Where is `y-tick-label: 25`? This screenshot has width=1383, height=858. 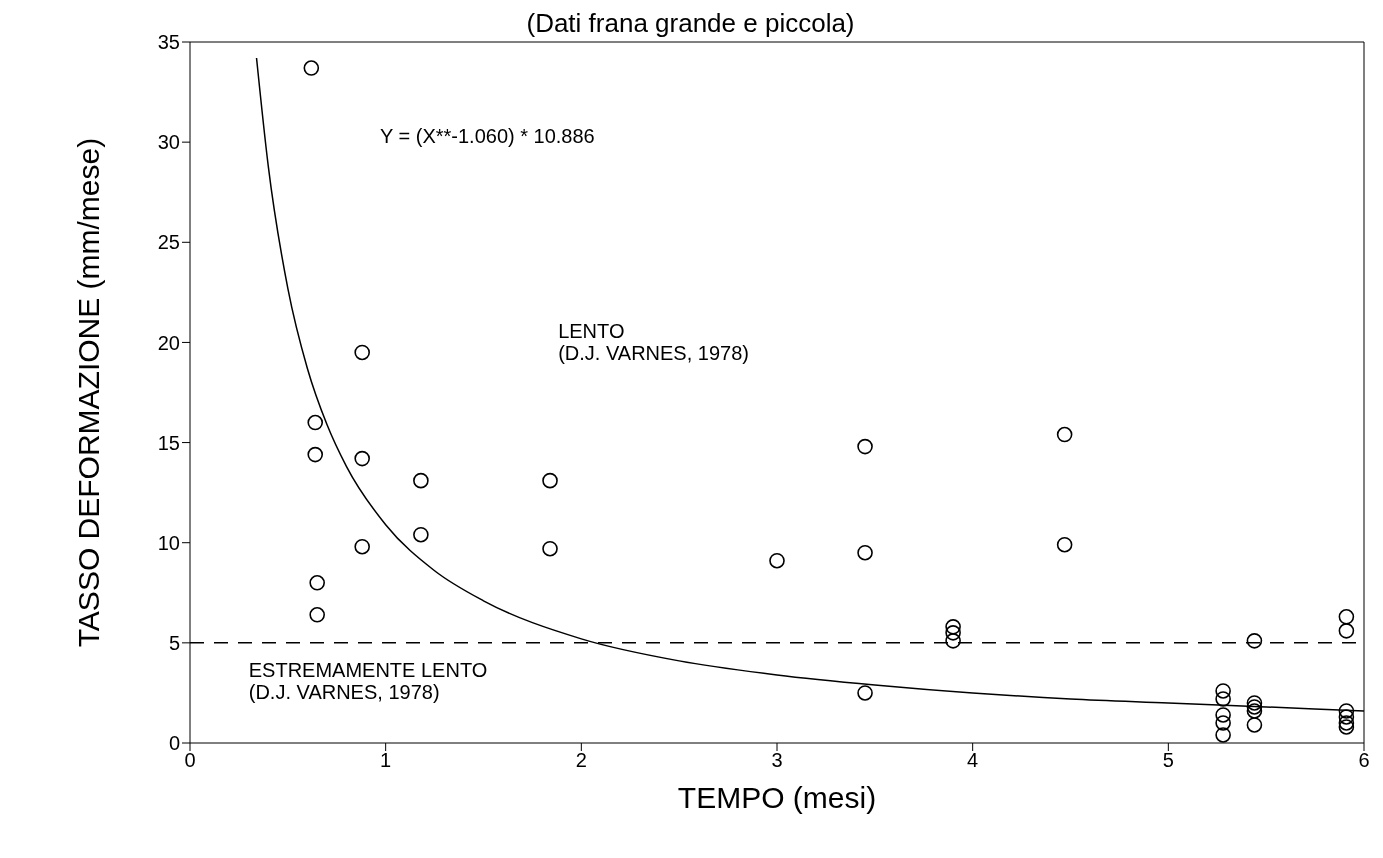 y-tick-label: 25 is located at coordinates (168, 242).